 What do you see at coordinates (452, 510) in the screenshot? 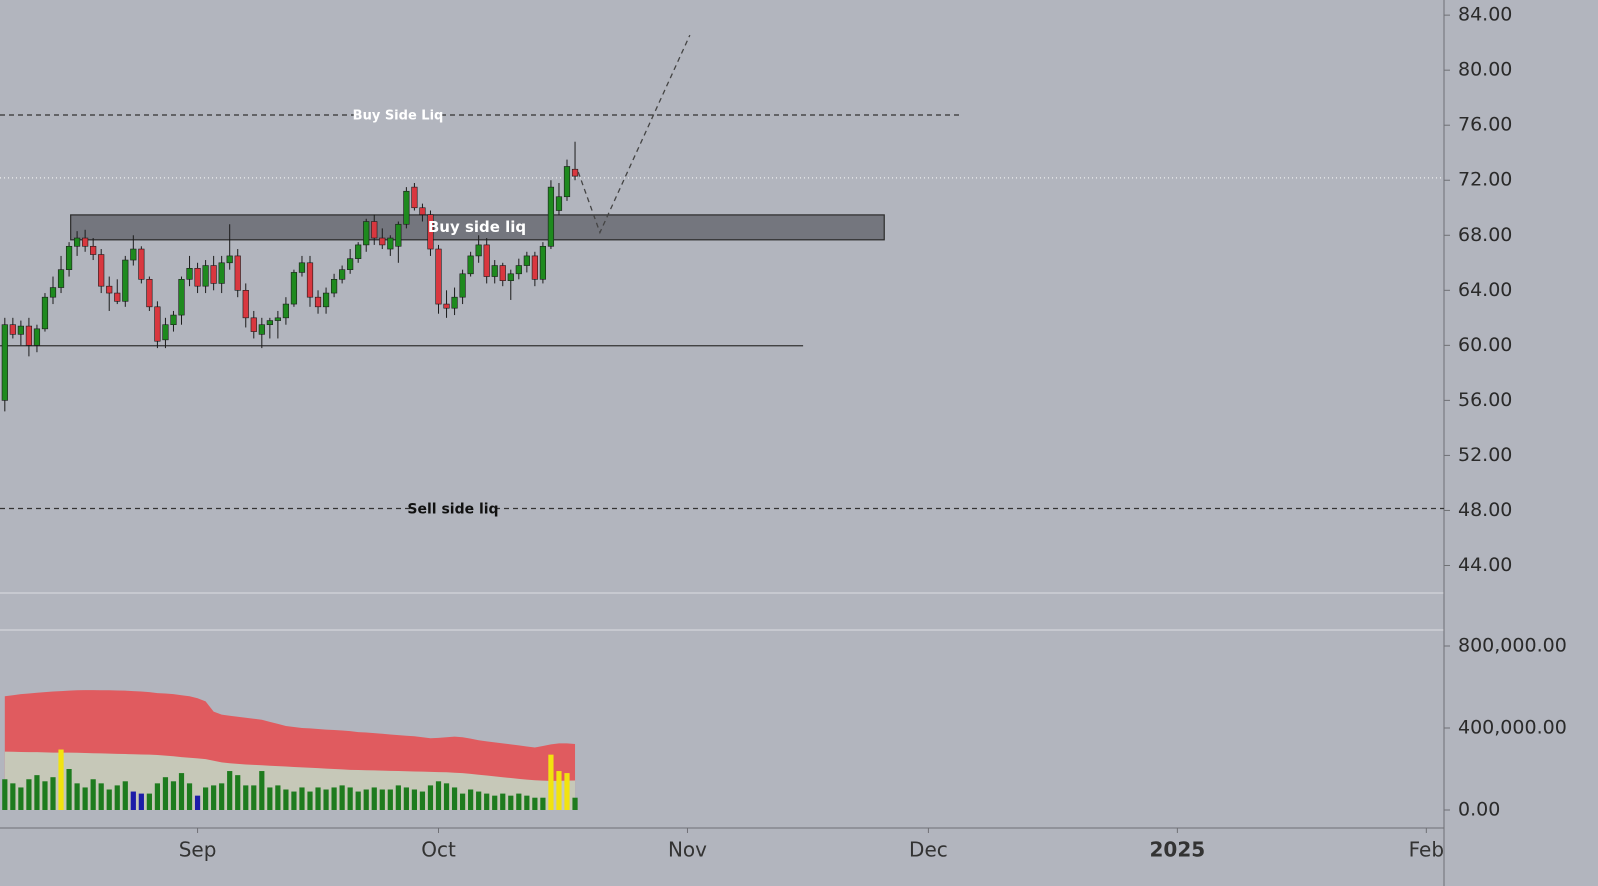
I see `level-label: Sell side liq` at bounding box center [452, 510].